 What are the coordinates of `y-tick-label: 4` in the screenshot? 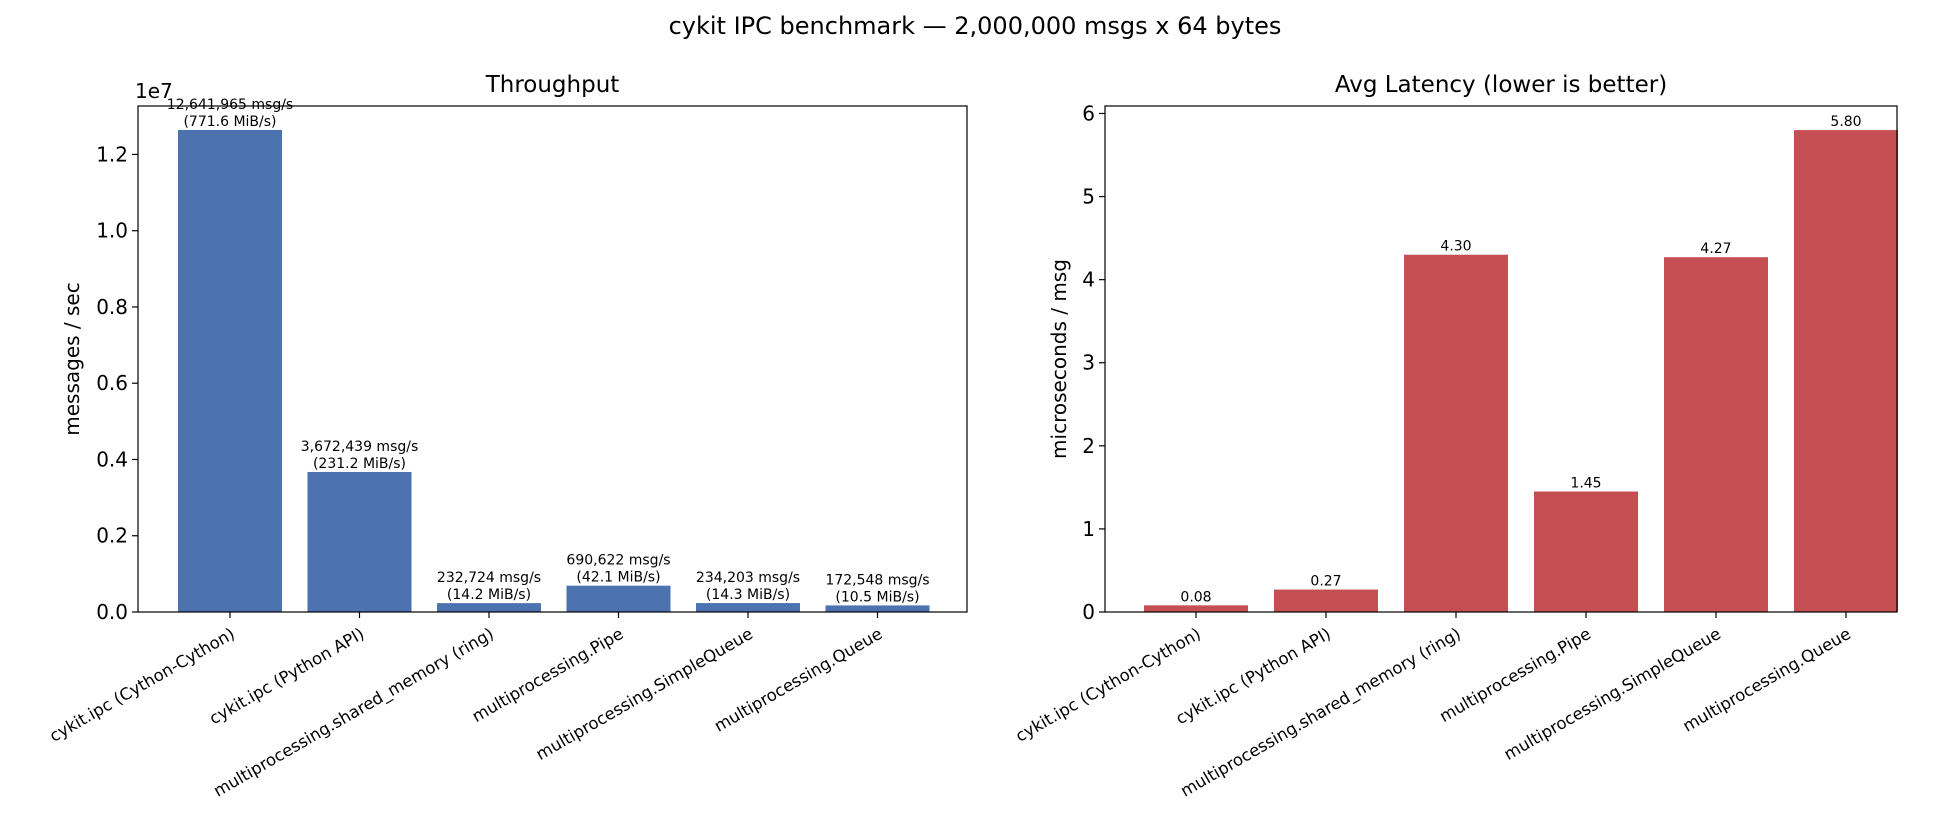 It's located at (1088, 280).